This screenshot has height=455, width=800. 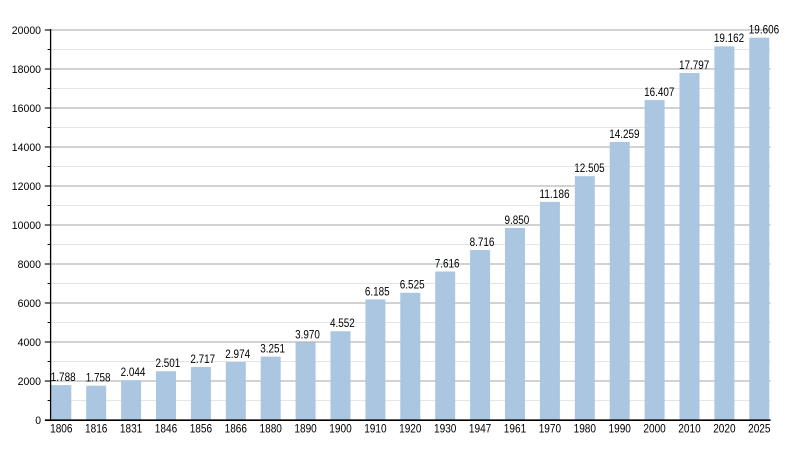 What do you see at coordinates (272, 349) in the screenshot?
I see `svg-text: 3.251` at bounding box center [272, 349].